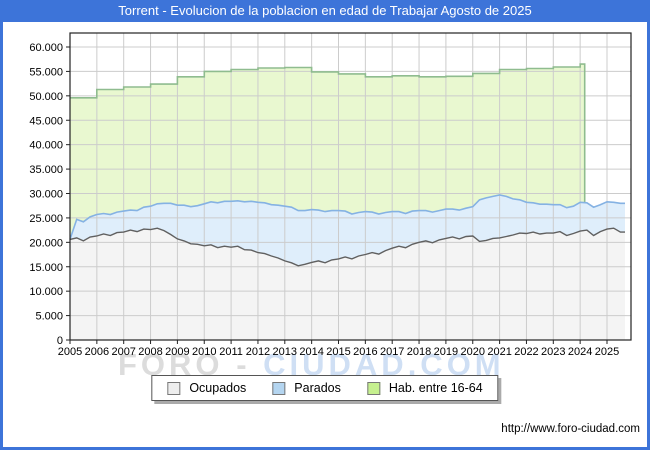  I want to click on svg-text: 2012, so click(258, 352).